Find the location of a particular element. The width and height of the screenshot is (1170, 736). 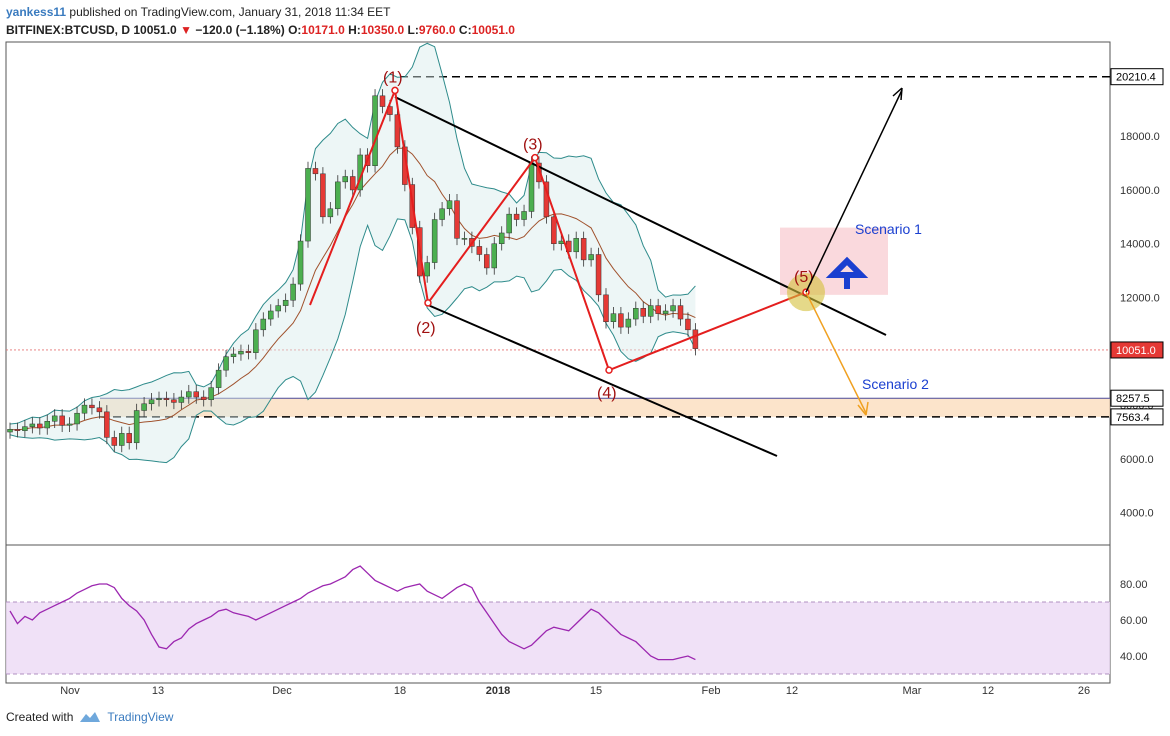

wave-label: (5) is located at coordinates (804, 277).